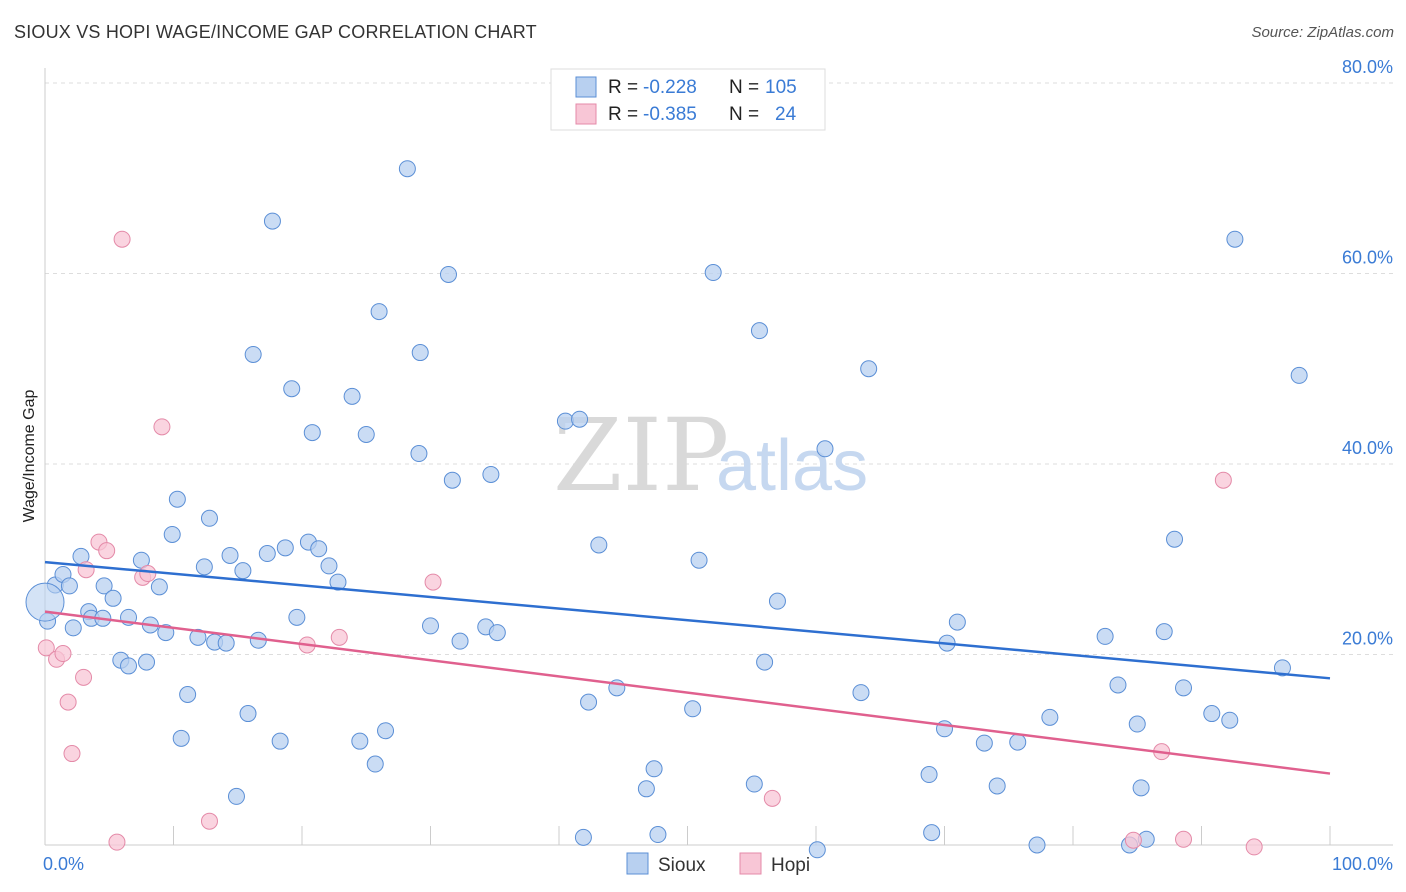 The image size is (1406, 892). Describe the element at coordinates (750, 863) in the screenshot. I see `bottom-legend-swatch-hopi` at that location.